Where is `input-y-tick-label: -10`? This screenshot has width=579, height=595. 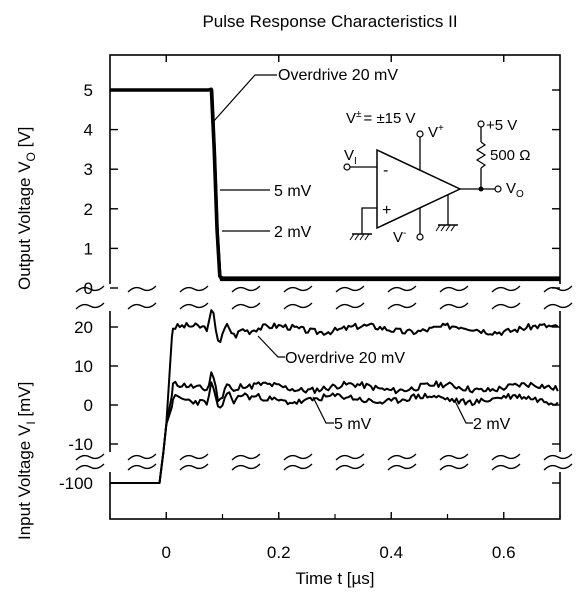
input-y-tick-label: -10 is located at coordinates (80, 444).